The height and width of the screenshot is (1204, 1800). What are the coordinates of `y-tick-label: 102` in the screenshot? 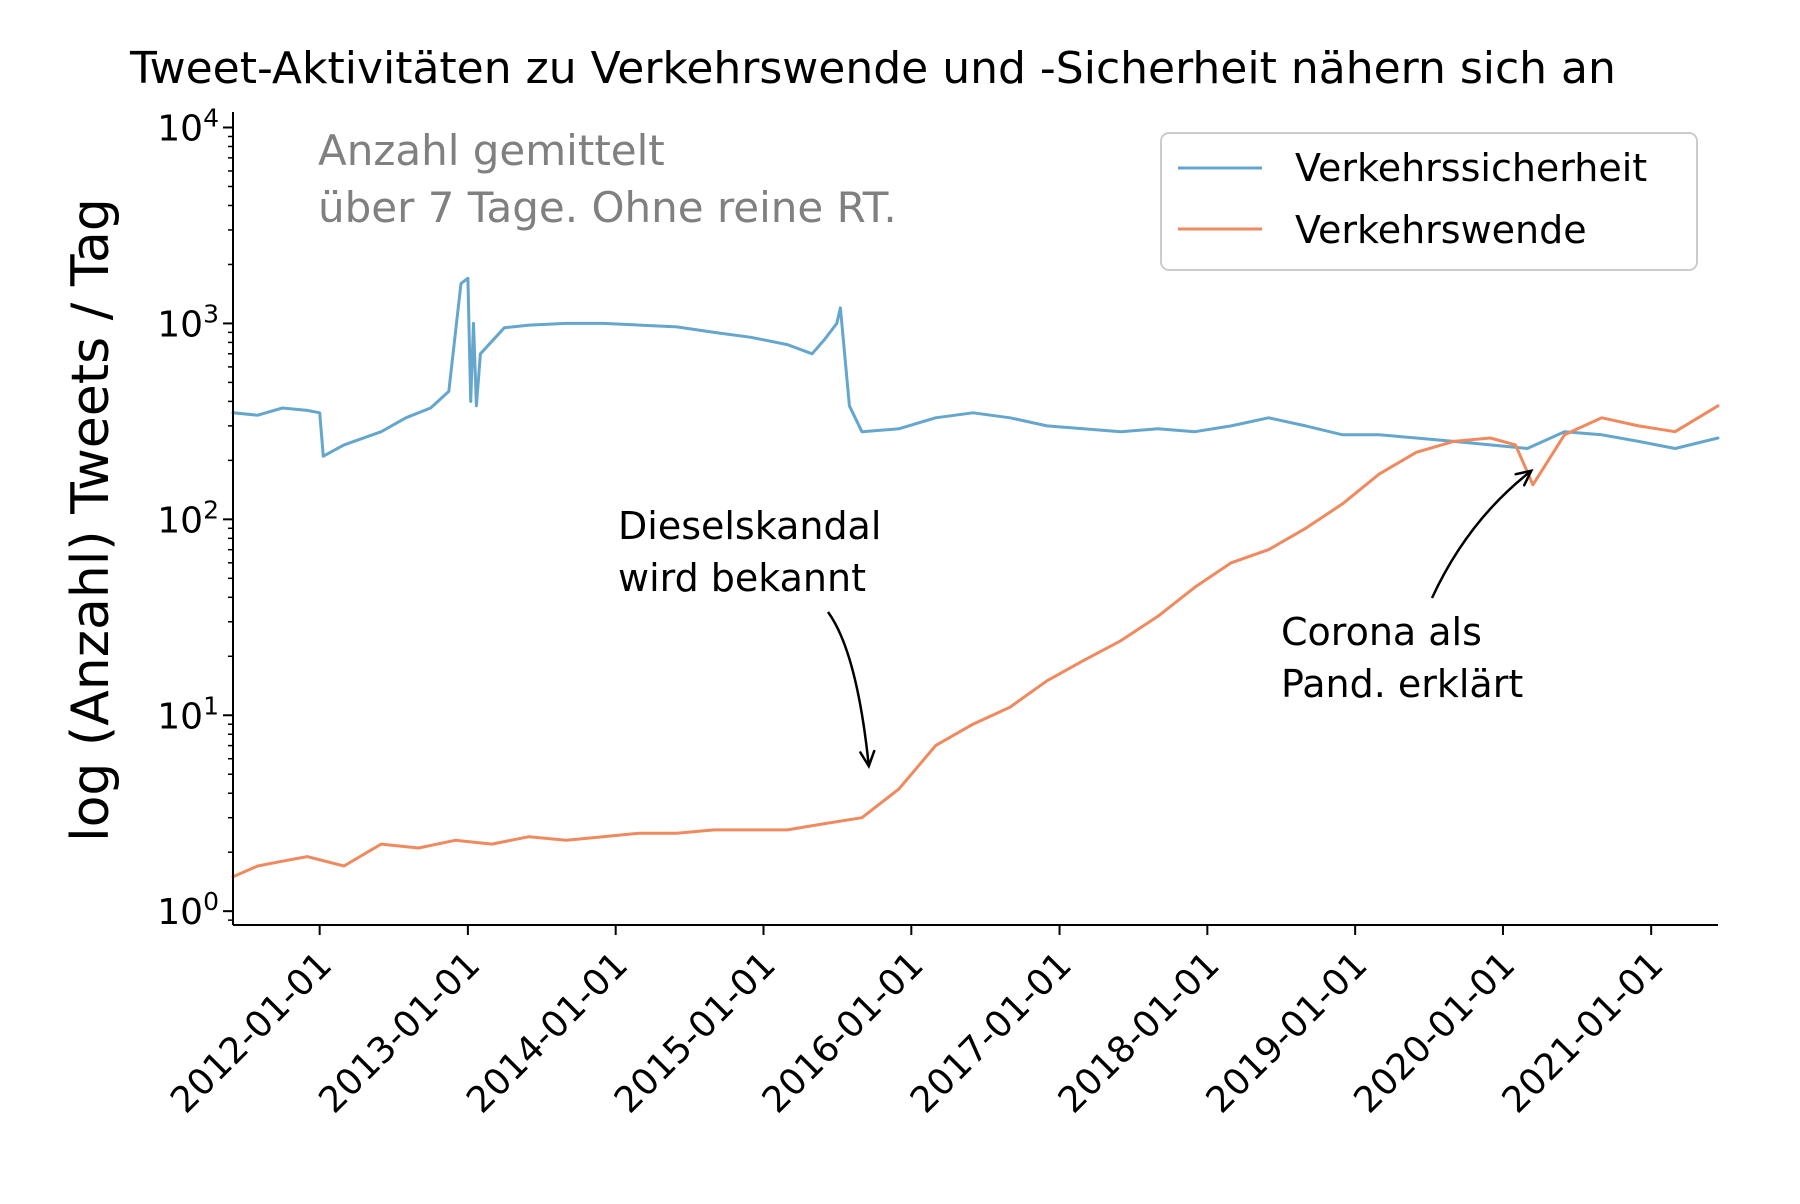 It's located at (188, 518).